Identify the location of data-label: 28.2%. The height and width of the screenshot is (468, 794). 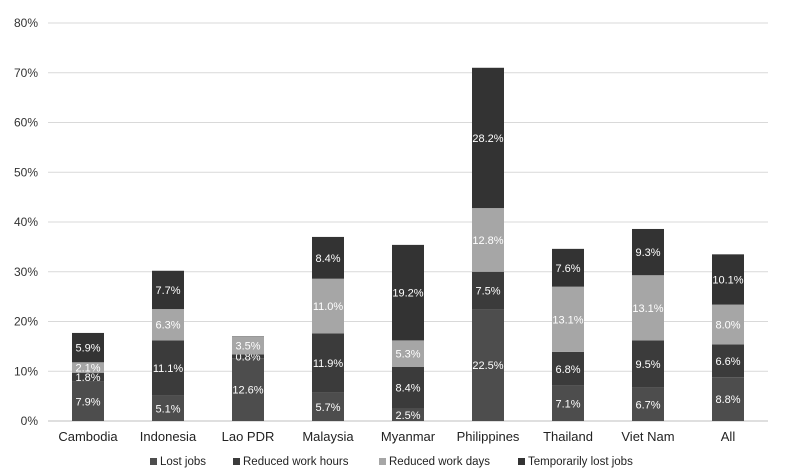
(487, 139).